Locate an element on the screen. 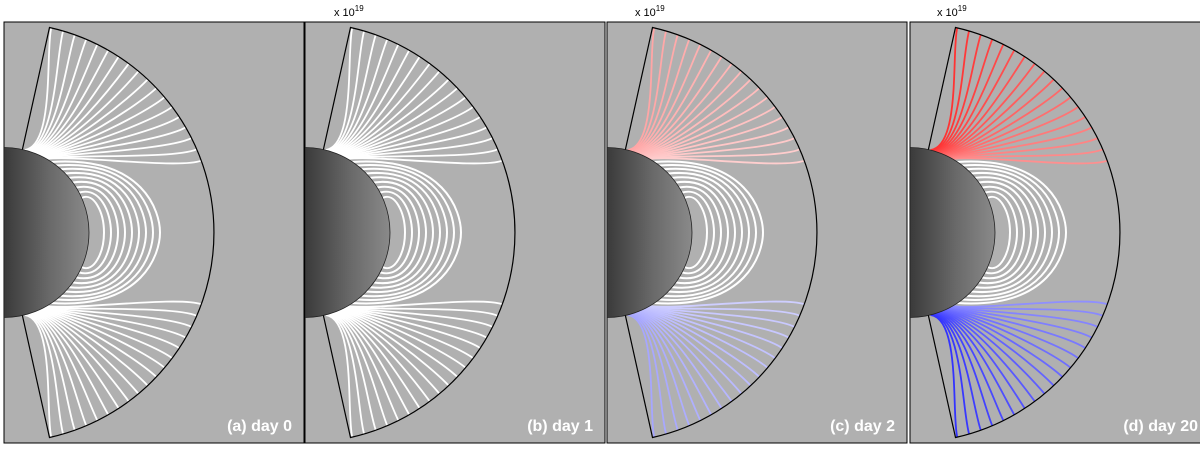 The image size is (1200, 453). sun-disk is located at coordinates (650, 232).